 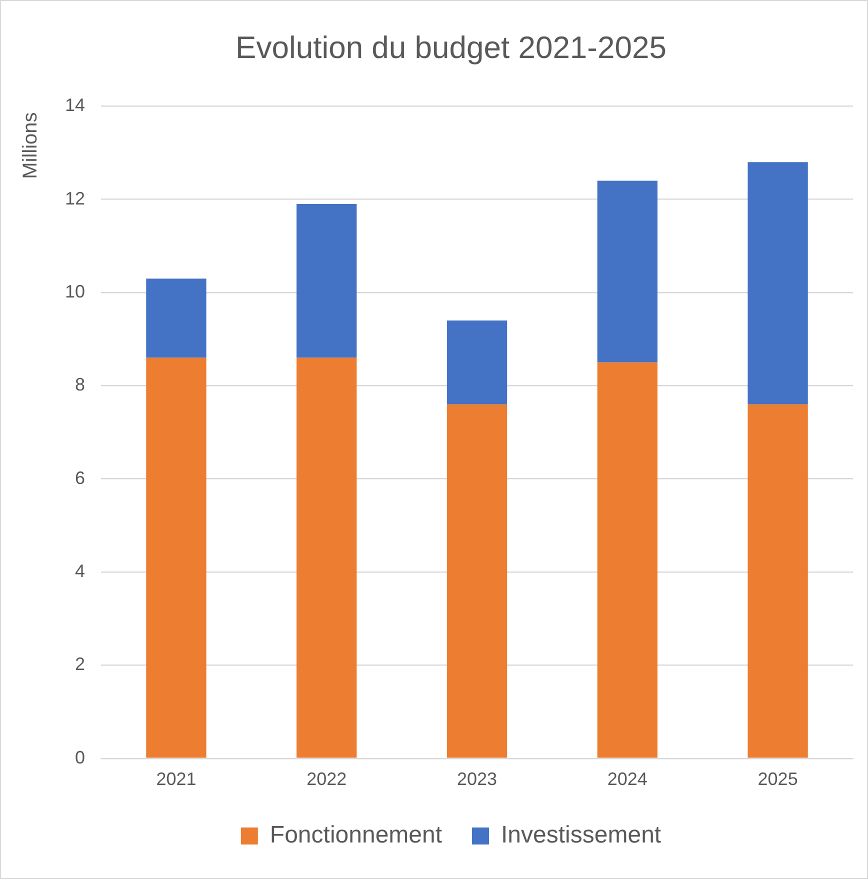 What do you see at coordinates (176, 779) in the screenshot?
I see `x-tick-label: 2021` at bounding box center [176, 779].